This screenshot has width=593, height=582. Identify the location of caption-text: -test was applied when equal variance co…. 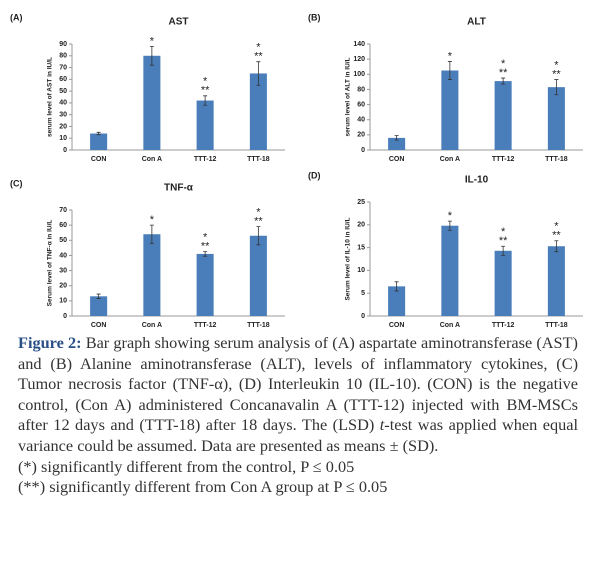
(298, 435).